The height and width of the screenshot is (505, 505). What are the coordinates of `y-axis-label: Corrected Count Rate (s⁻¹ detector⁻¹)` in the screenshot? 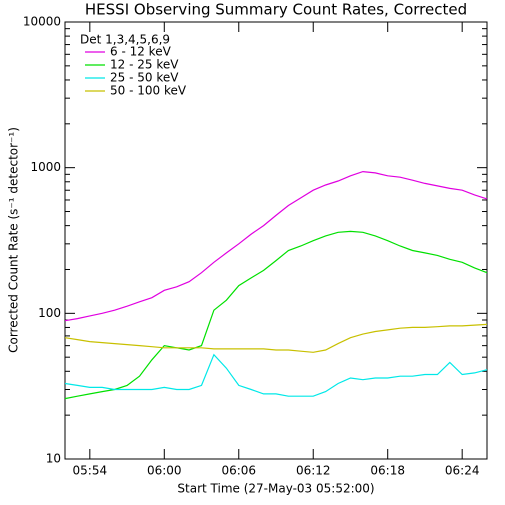 It's located at (14, 240).